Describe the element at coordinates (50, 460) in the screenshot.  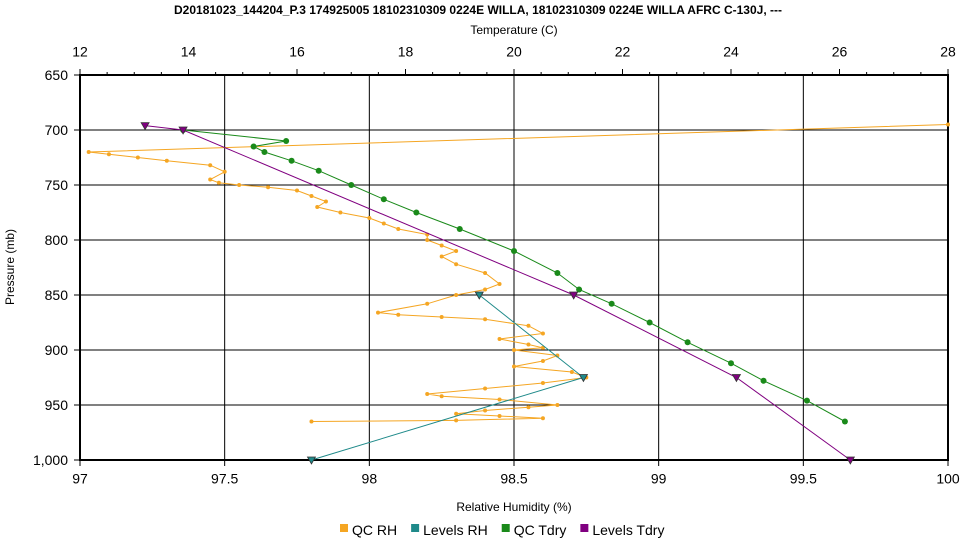
I see `y-tick-label: 1,000` at that location.